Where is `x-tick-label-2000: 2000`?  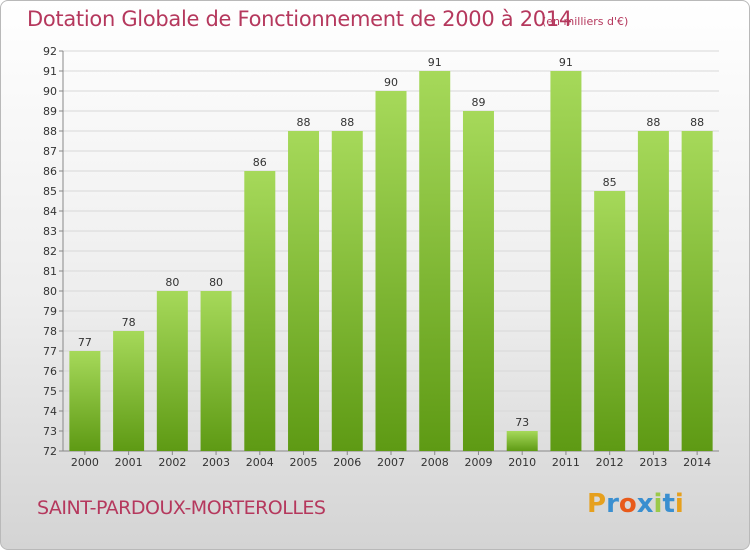 x-tick-label-2000: 2000 is located at coordinates (85, 462).